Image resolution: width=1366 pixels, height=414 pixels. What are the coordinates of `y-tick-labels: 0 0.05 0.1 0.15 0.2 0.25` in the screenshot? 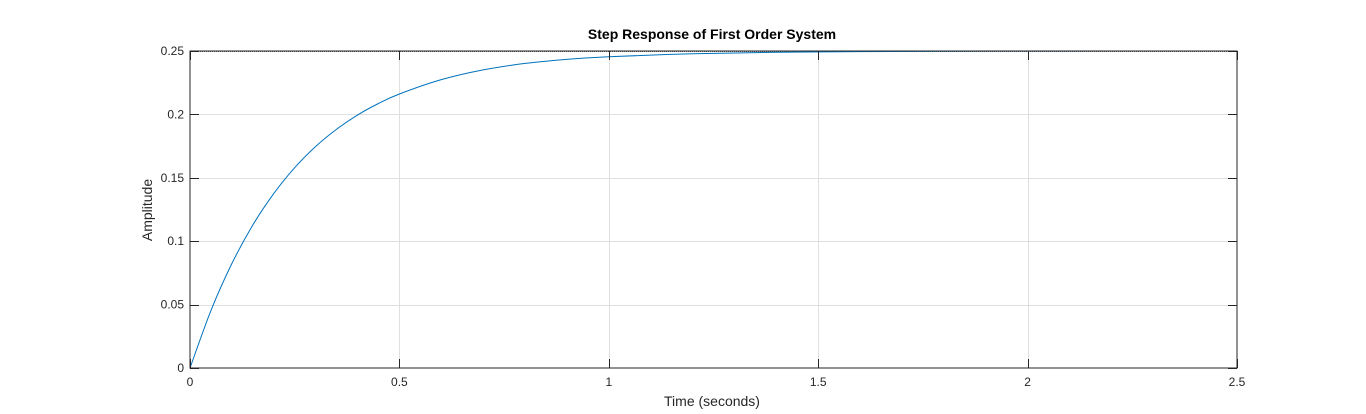 It's located at (173, 209).